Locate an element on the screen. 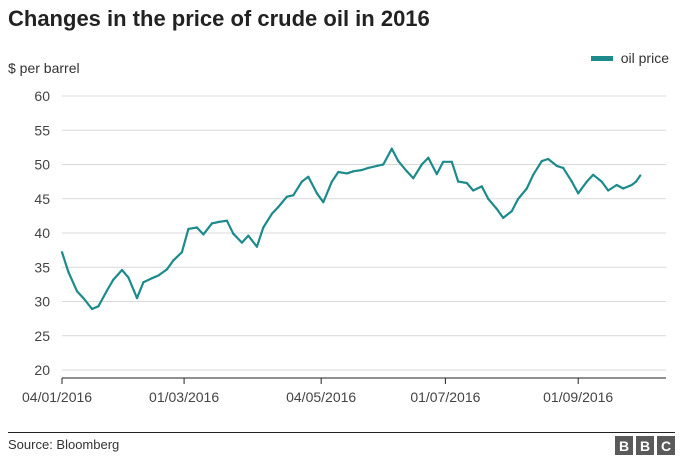 The width and height of the screenshot is (683, 470). x-tick-label: 01/07/2016 is located at coordinates (445, 397).